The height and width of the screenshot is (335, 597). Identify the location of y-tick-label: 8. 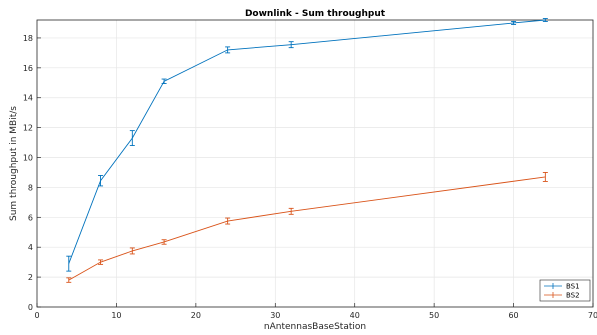
(30, 187).